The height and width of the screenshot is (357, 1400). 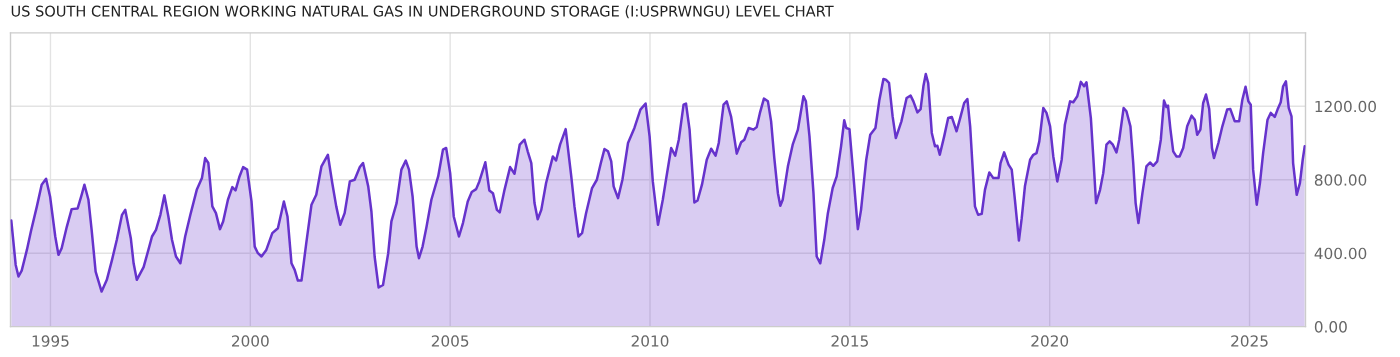 What do you see at coordinates (1249, 341) in the screenshot?
I see `x-tick-label: 2025` at bounding box center [1249, 341].